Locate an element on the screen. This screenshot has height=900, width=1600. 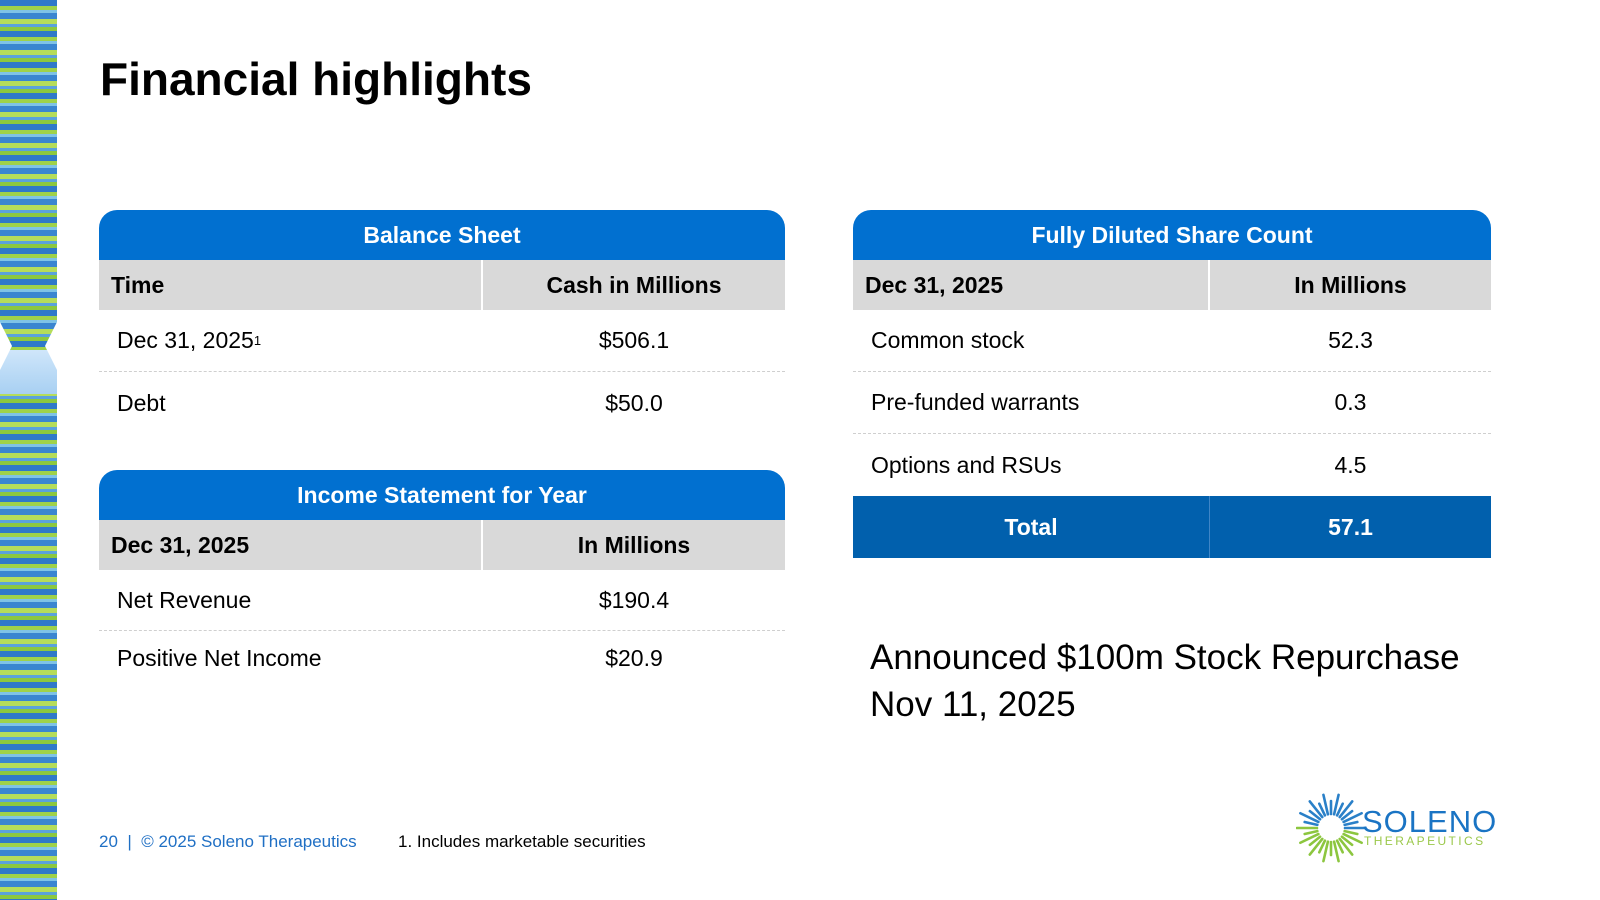
footnote: 1. Includes marketable securities is located at coordinates (522, 841).